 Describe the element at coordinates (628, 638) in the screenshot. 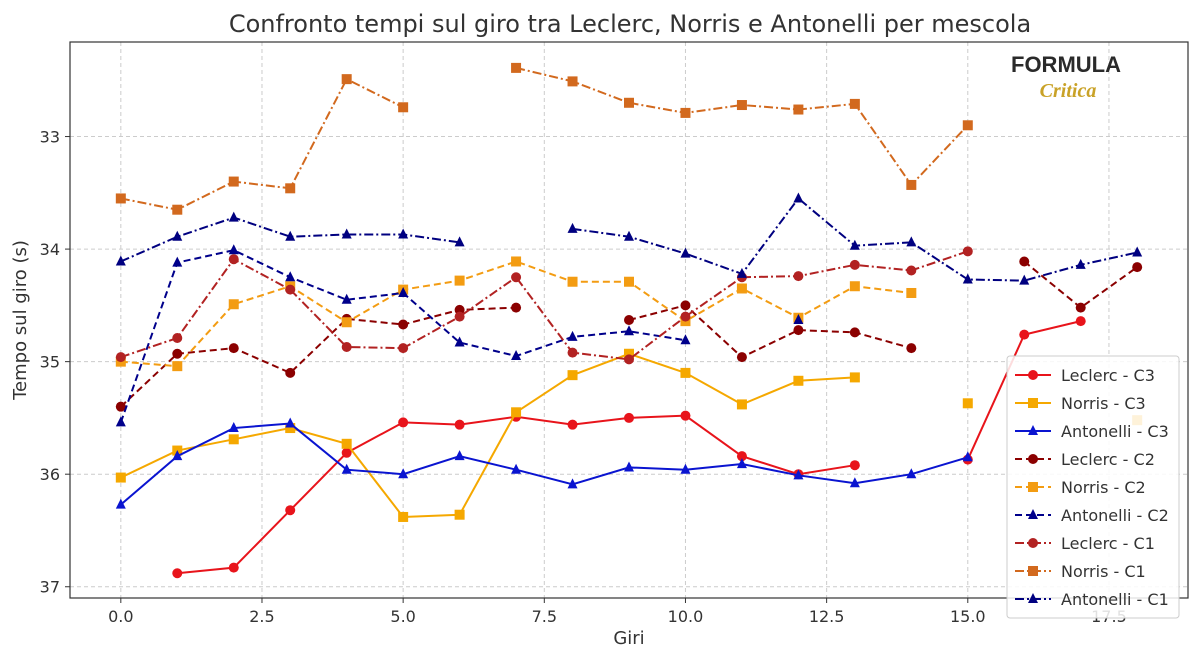

I see `x-axis-label: Giri` at that location.